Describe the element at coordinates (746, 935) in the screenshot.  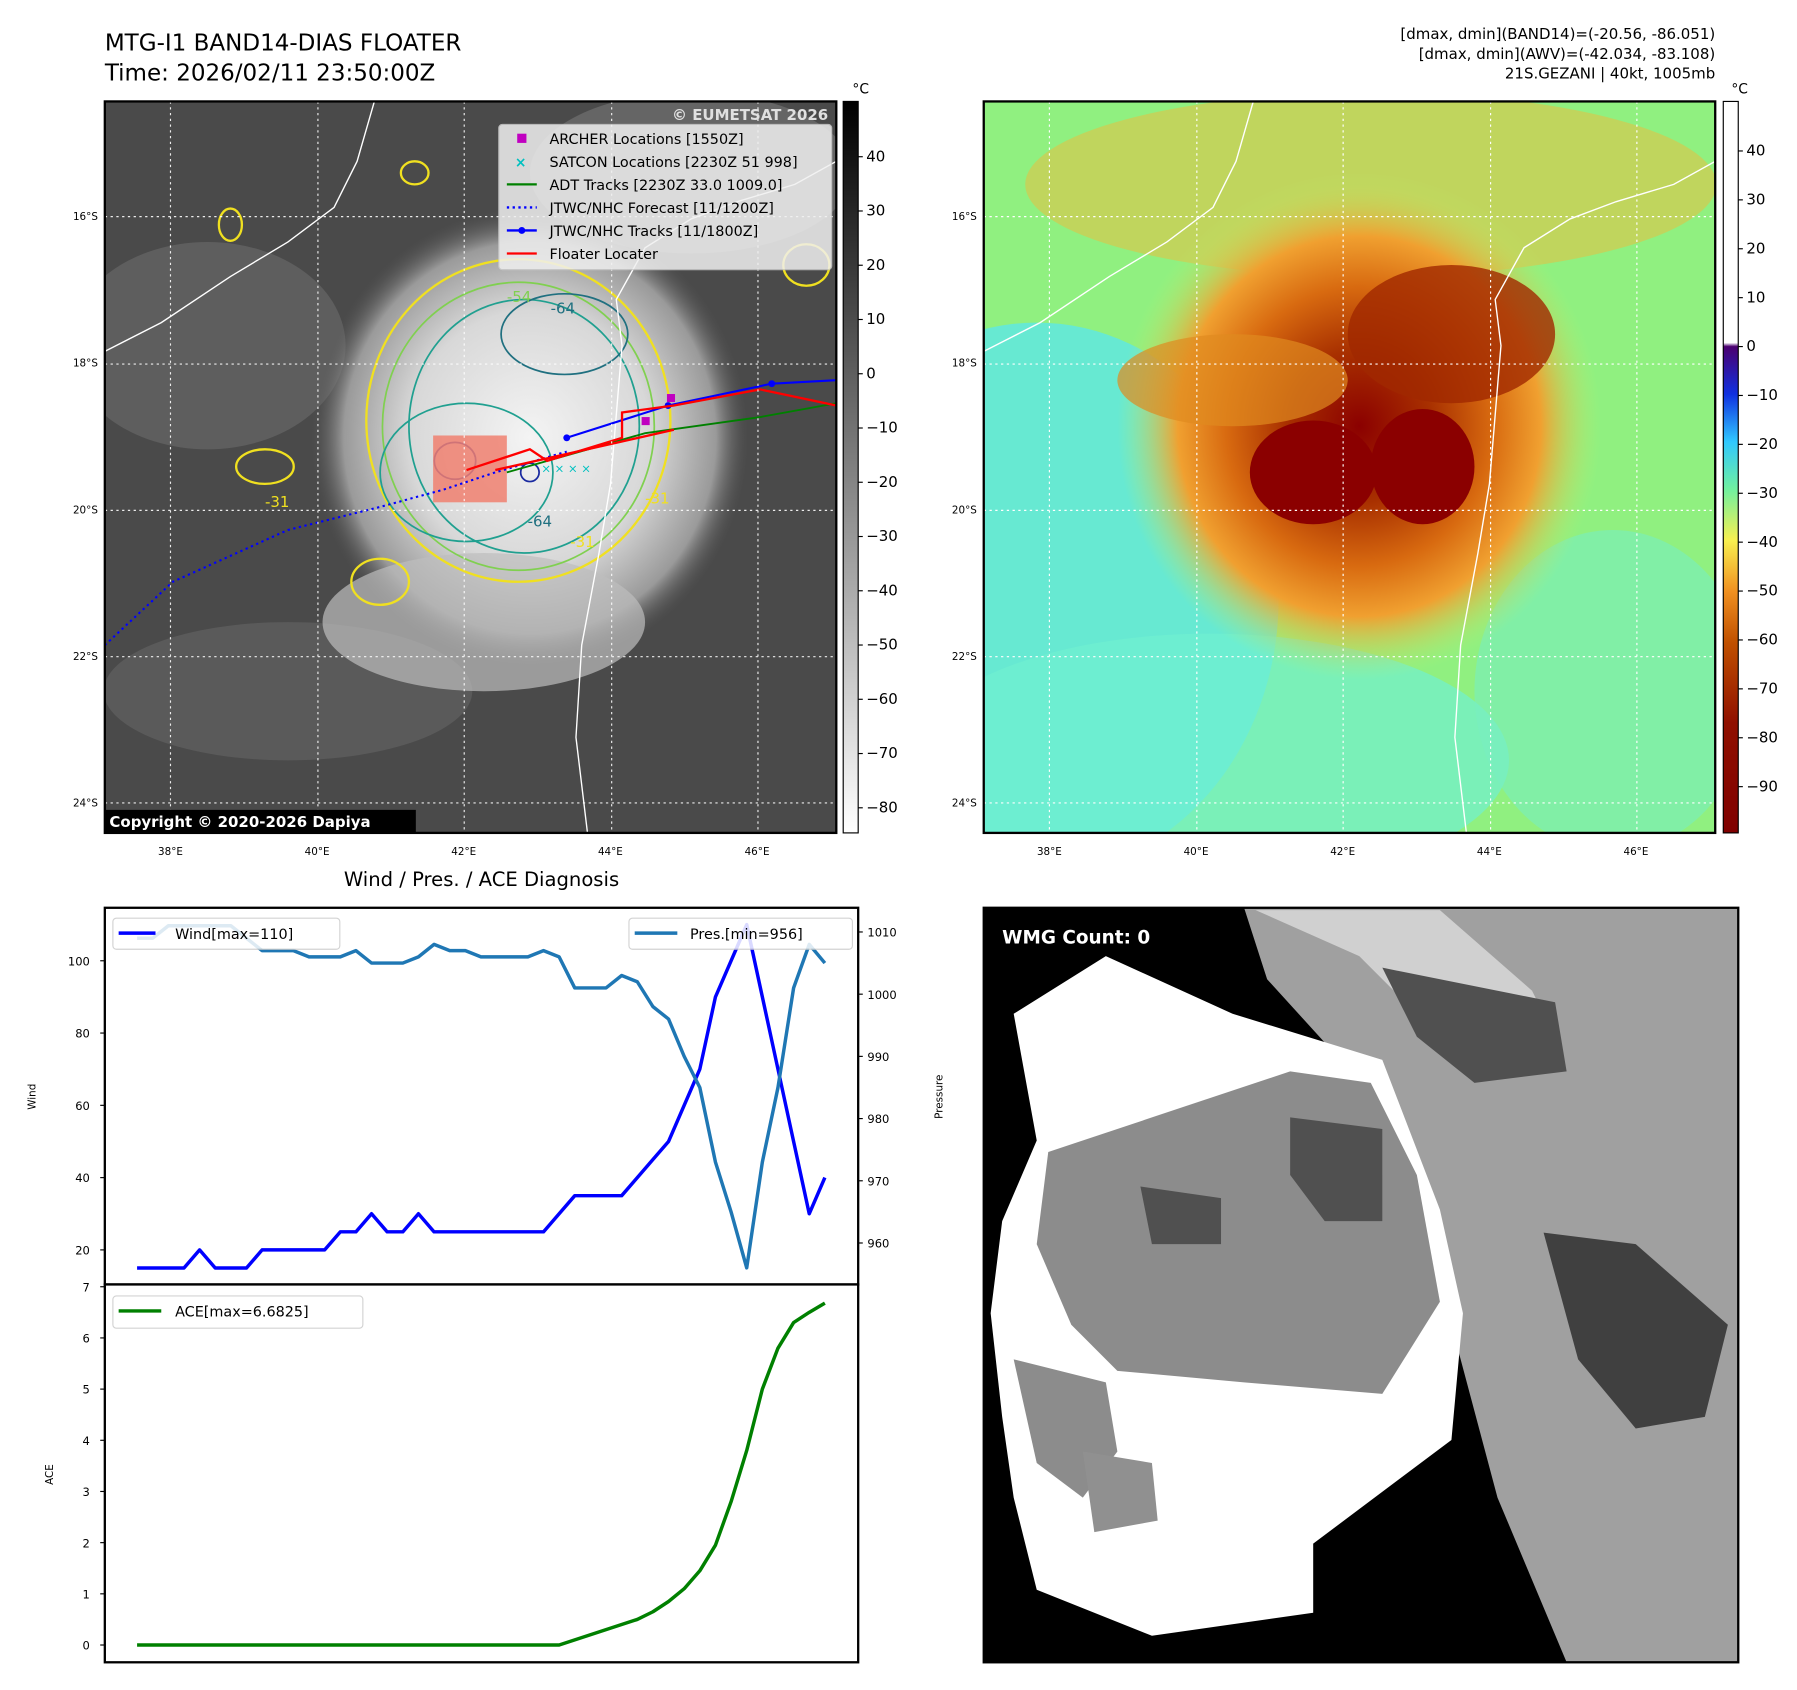
I see `pressure-legend-label: Pres.[min=956]` at that location.